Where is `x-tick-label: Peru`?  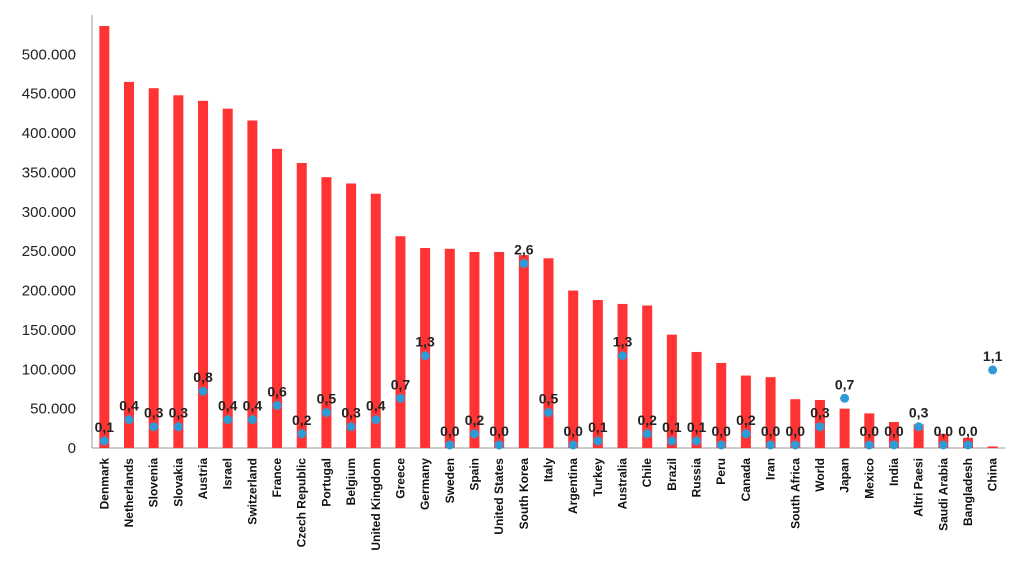
x-tick-label: Peru is located at coordinates (721, 471).